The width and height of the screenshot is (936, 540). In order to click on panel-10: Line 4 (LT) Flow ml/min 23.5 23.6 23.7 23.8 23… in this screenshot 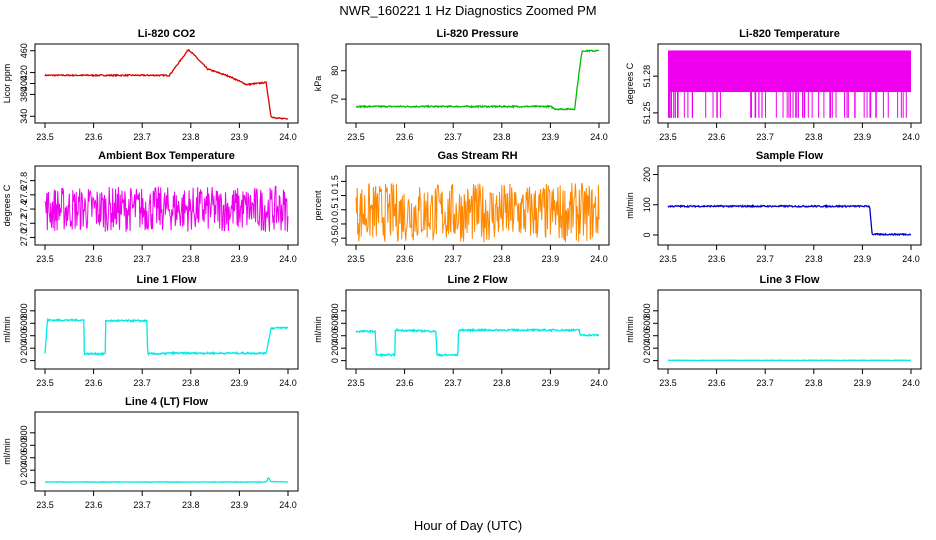, I will do `click(150, 453)`.